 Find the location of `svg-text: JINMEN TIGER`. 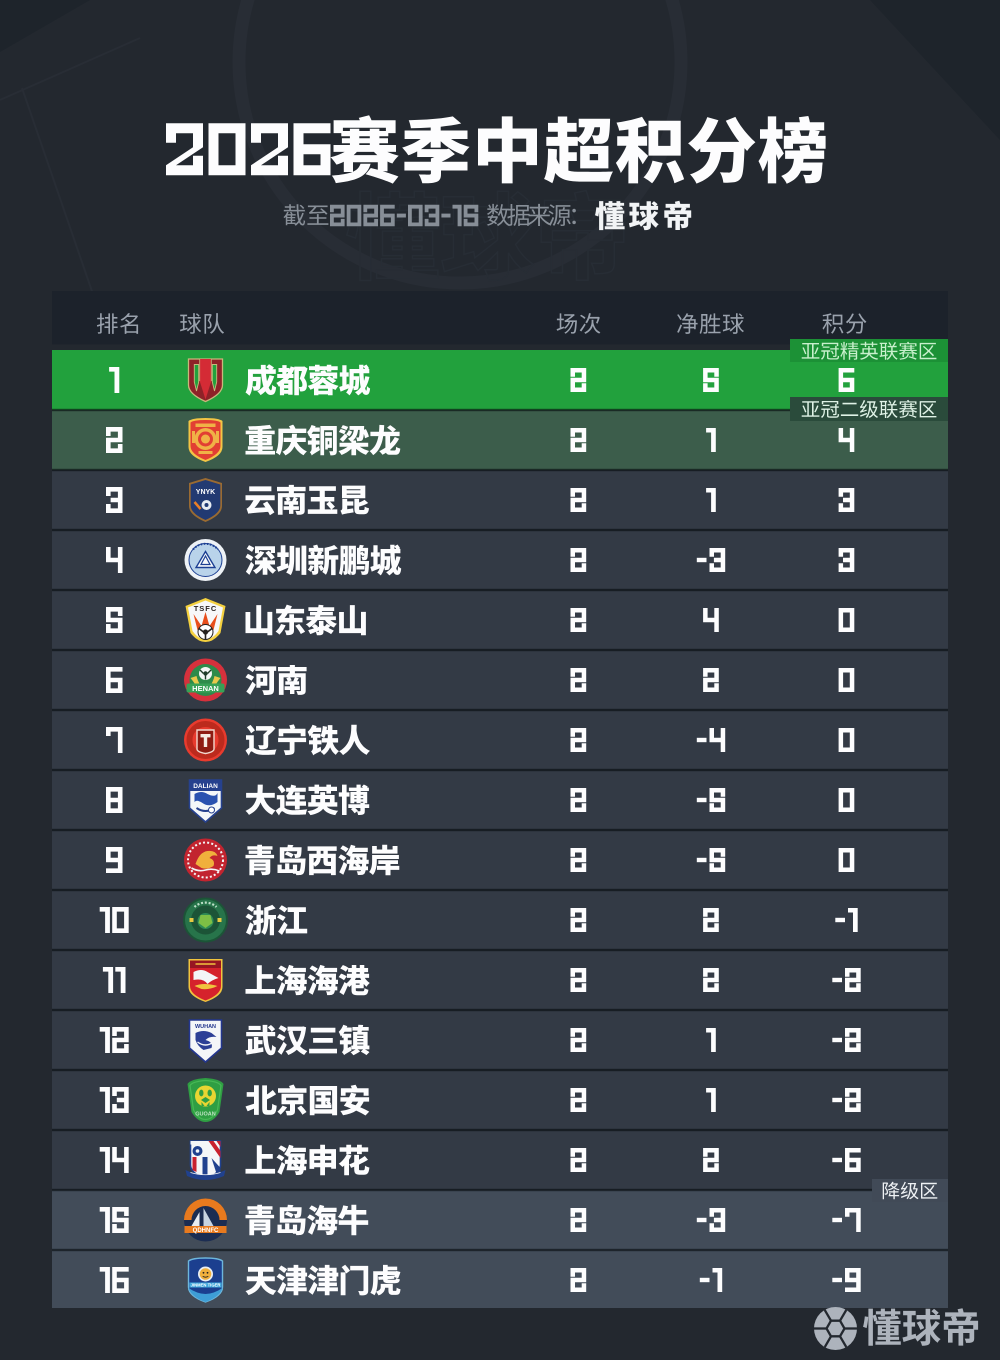

svg-text: JINMEN TIGER is located at coordinates (206, 1285).